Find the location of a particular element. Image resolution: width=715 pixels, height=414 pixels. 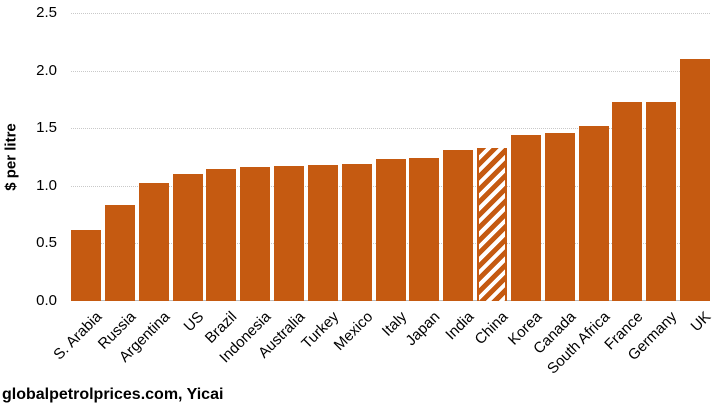

y-tick-label: 2.5 is located at coordinates (46, 12).